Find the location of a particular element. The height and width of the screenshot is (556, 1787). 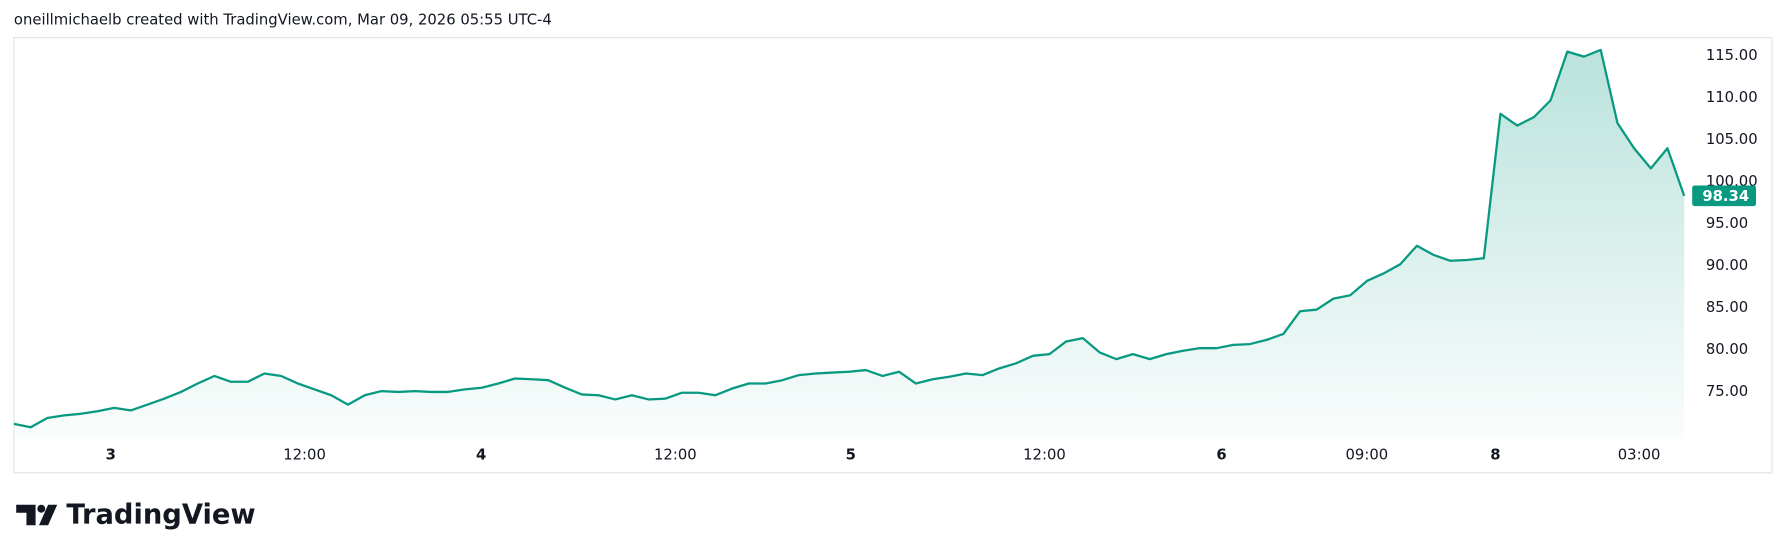

x-tick-label: 03:00 is located at coordinates (1639, 455).